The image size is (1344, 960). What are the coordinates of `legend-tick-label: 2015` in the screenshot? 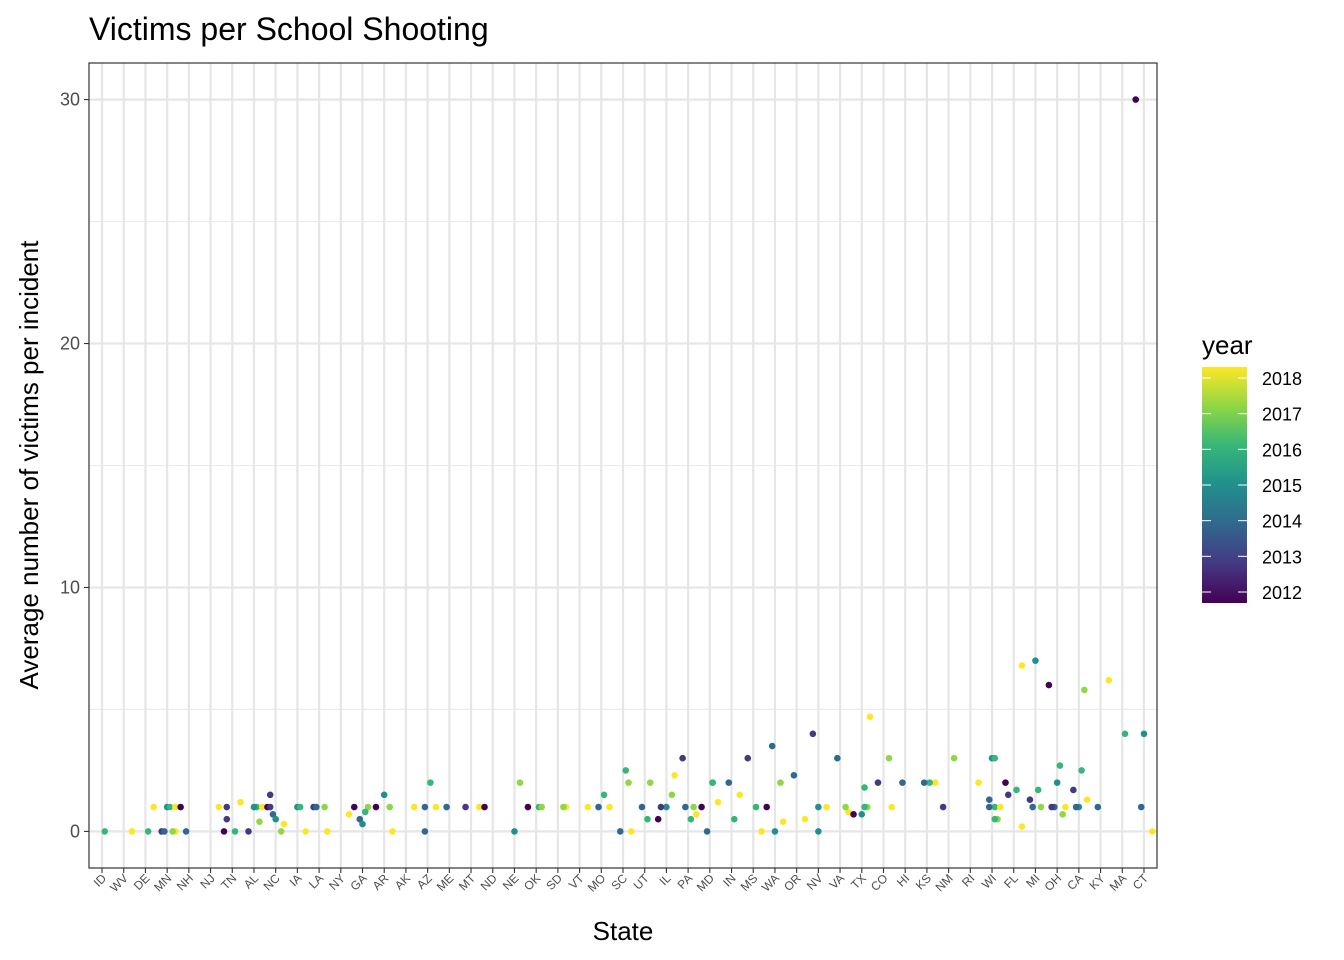 It's located at (1282, 486).